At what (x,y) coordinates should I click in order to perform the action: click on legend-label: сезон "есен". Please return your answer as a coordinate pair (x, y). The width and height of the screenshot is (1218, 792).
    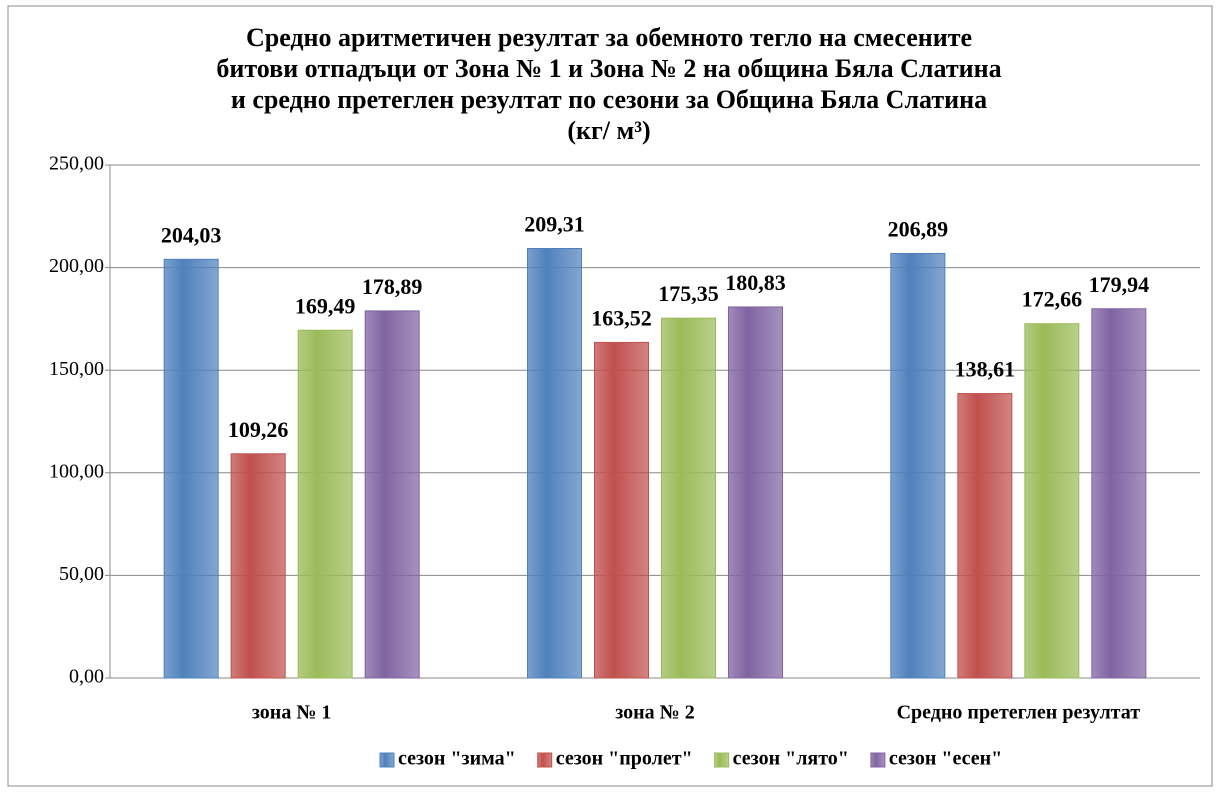
    Looking at the image, I should click on (945, 759).